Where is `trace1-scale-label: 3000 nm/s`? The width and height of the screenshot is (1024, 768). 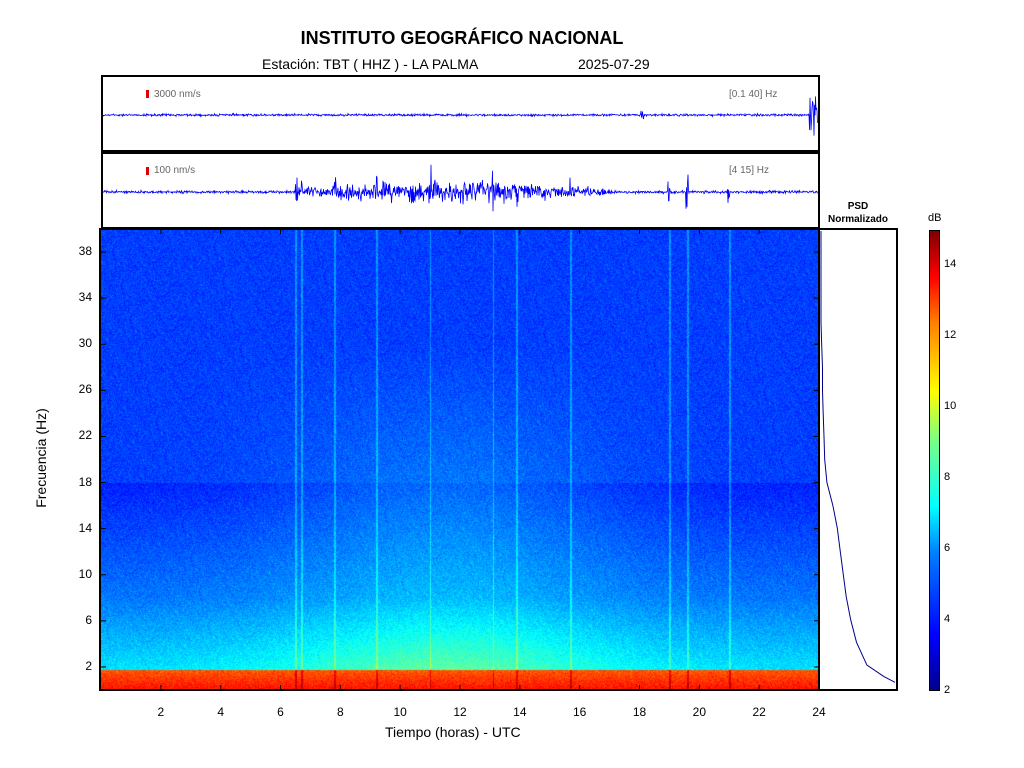 trace1-scale-label: 3000 nm/s is located at coordinates (177, 94).